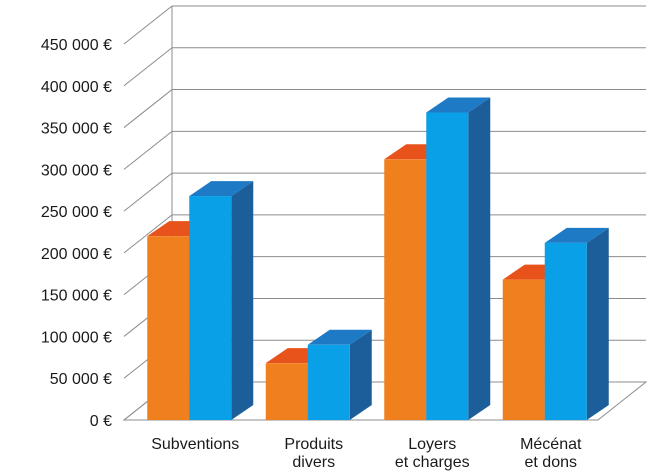 The width and height of the screenshot is (657, 474). What do you see at coordinates (313, 462) in the screenshot?
I see `category-label: divers` at bounding box center [313, 462].